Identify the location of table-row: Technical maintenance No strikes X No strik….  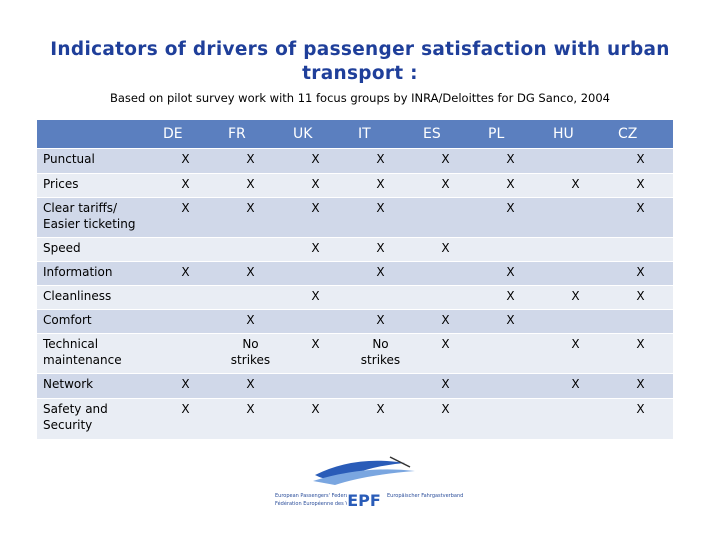
(355, 353).